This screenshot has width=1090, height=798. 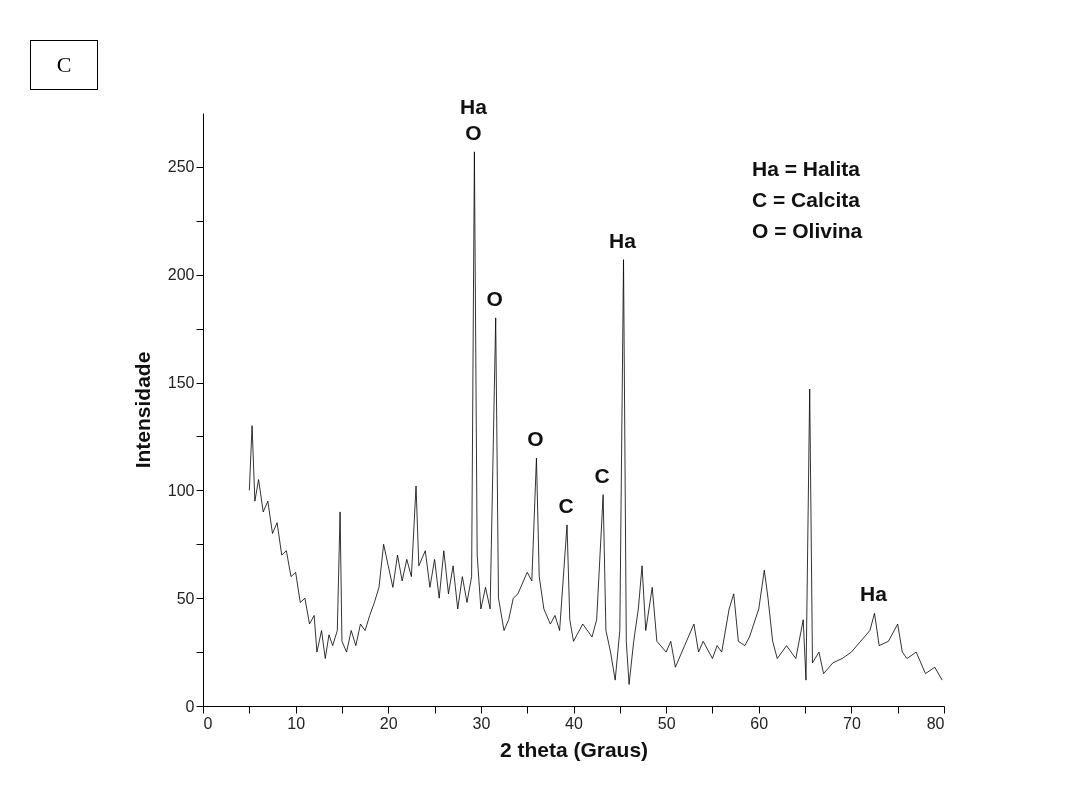 I want to click on y-tick-label: 0, so click(x=190, y=706).